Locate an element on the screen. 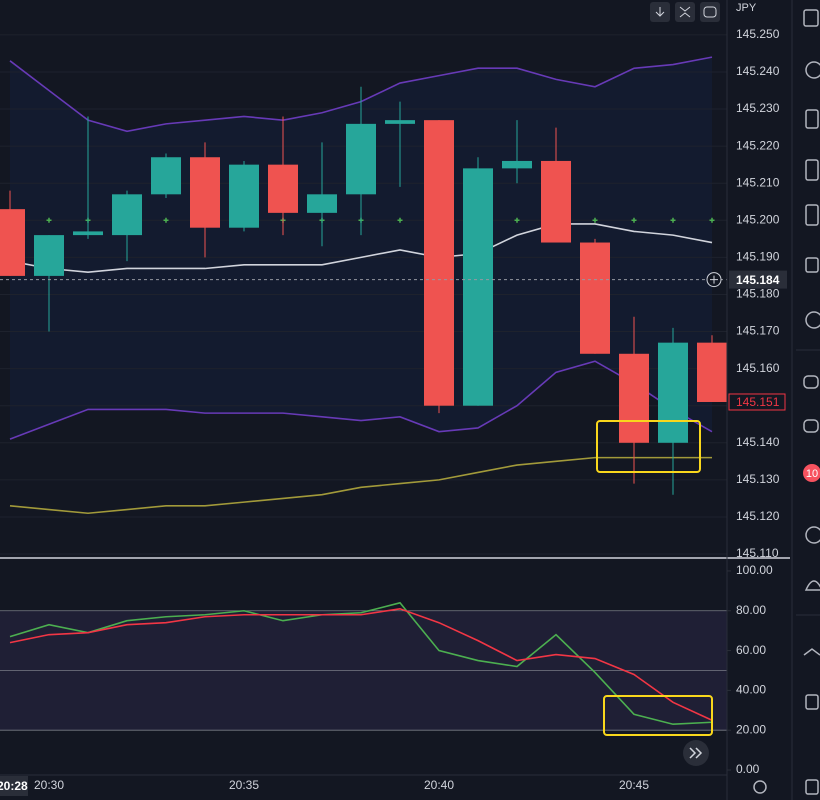 This screenshot has width=820, height=800. y-tick-label: 145.240 is located at coordinates (758, 71).